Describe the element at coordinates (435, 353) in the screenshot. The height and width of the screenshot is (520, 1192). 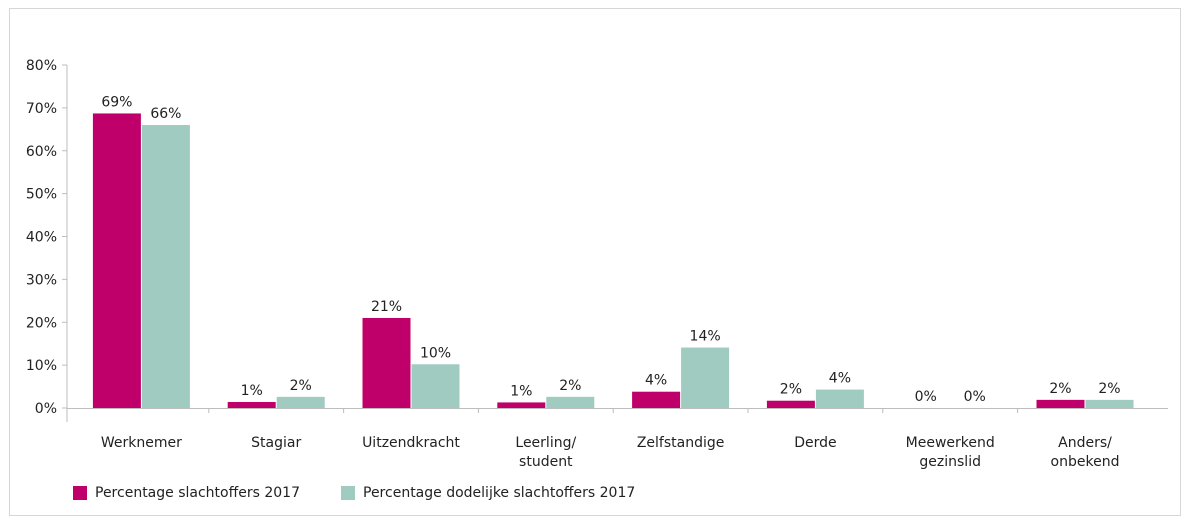
I see `data-label: 10%` at that location.